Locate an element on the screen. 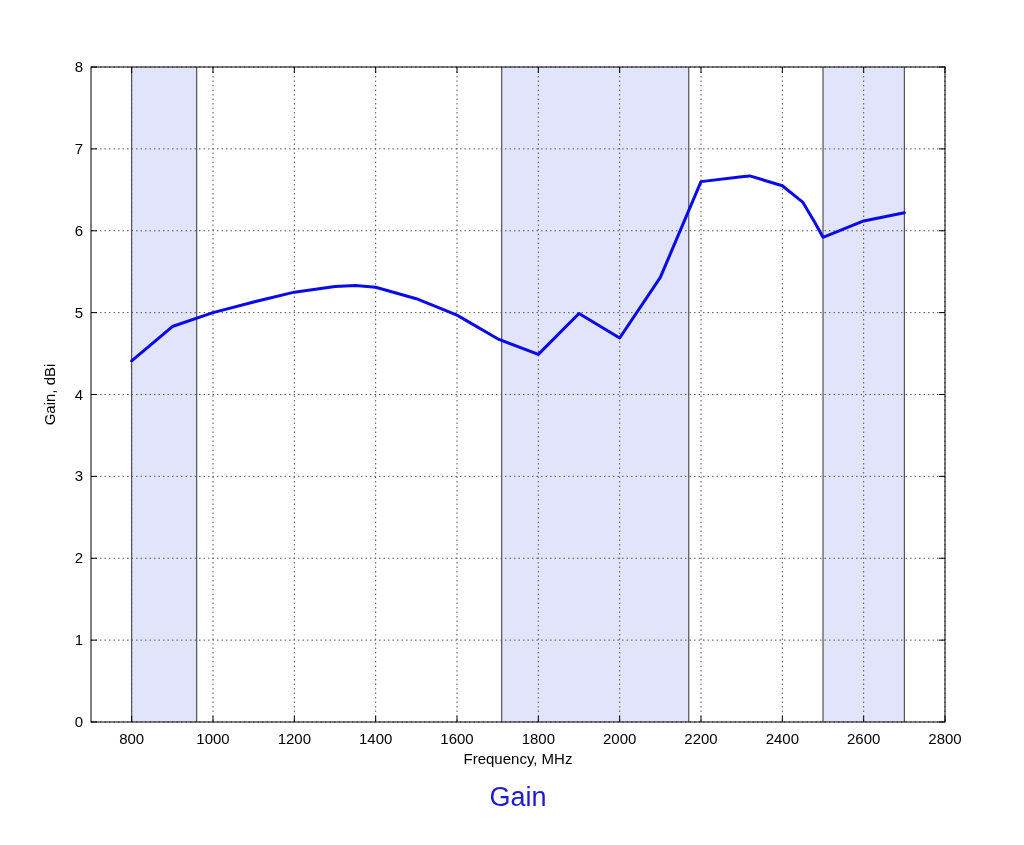  y-tick-label: 4 is located at coordinates (78, 394).